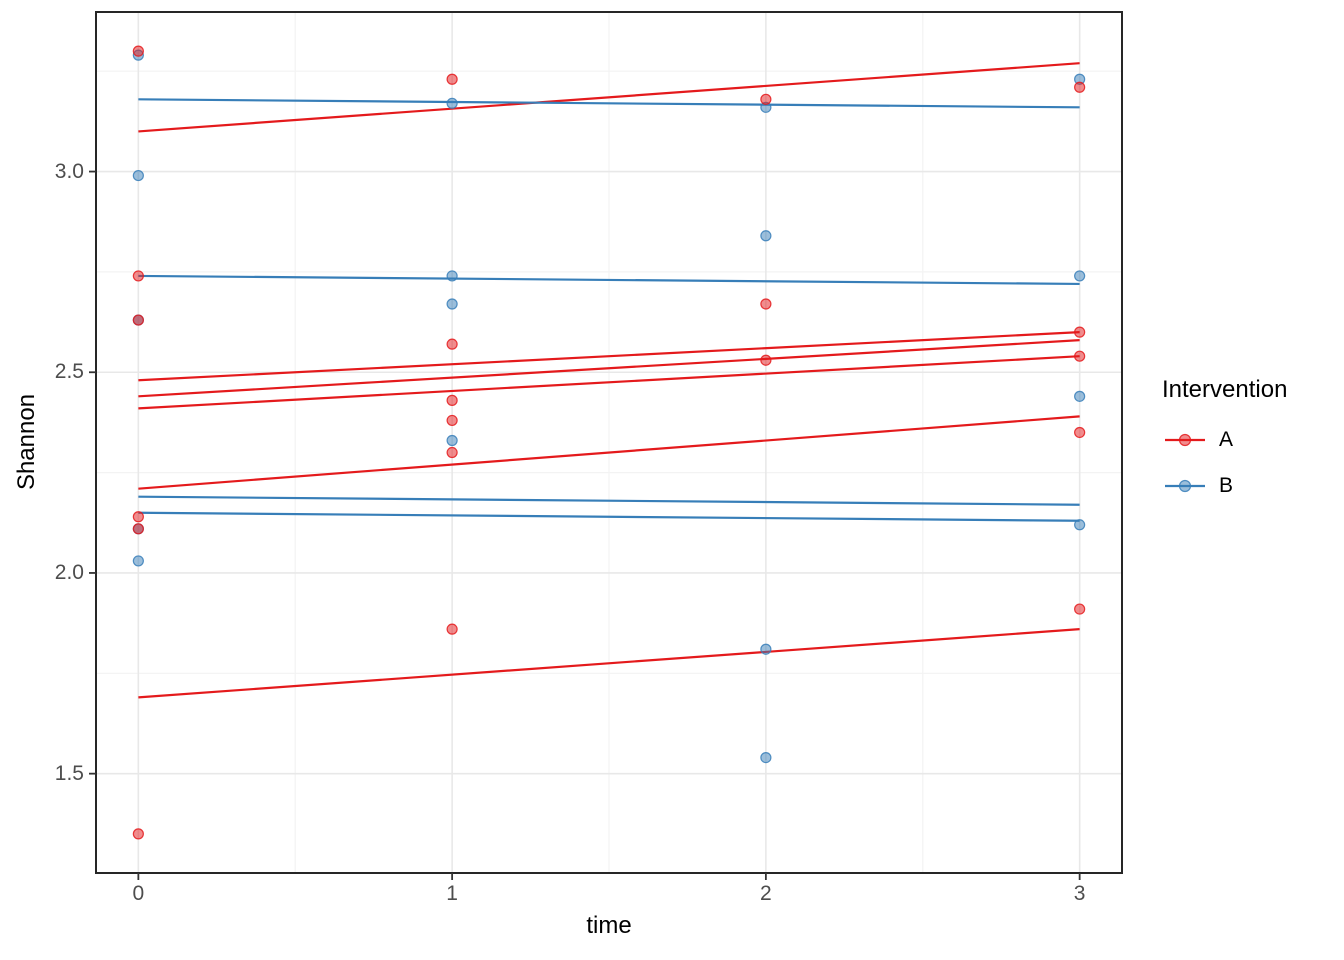 This screenshot has height=960, width=1344. I want to click on legend-item-b: B, so click(1253, 486).